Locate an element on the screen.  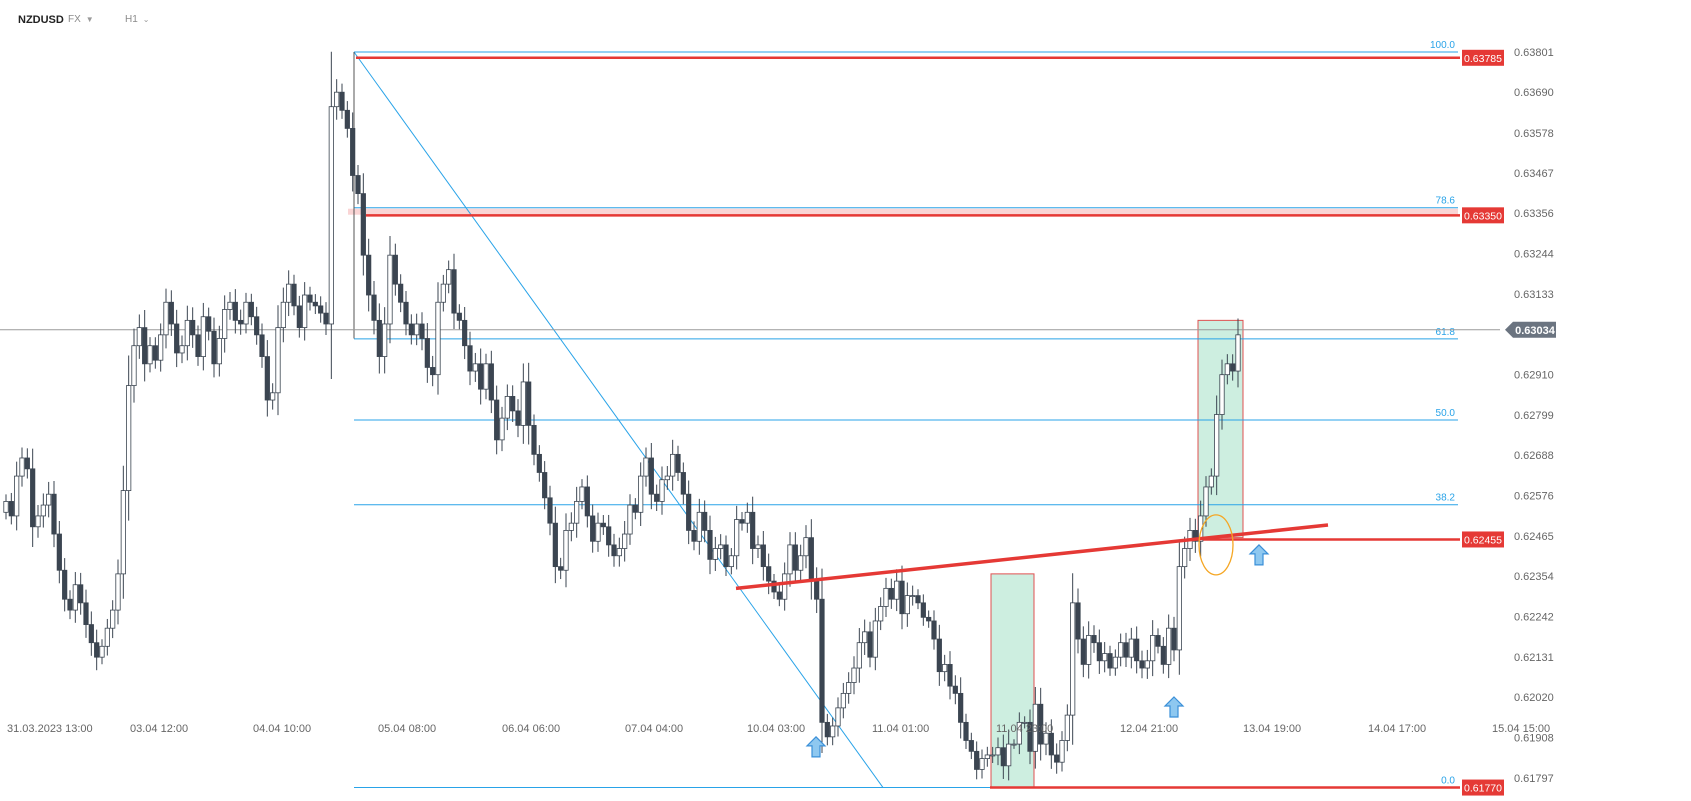
timeframe-selector: H1 ⌄ is located at coordinates (137, 19).